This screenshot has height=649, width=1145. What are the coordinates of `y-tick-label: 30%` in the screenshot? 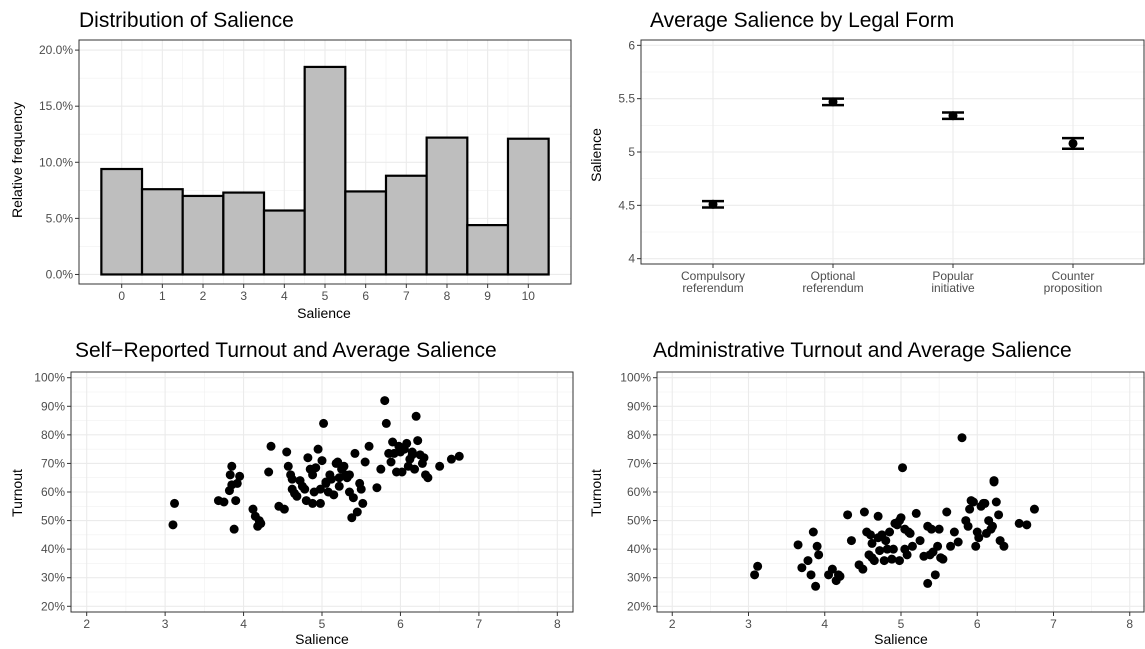 It's located at (639, 578).